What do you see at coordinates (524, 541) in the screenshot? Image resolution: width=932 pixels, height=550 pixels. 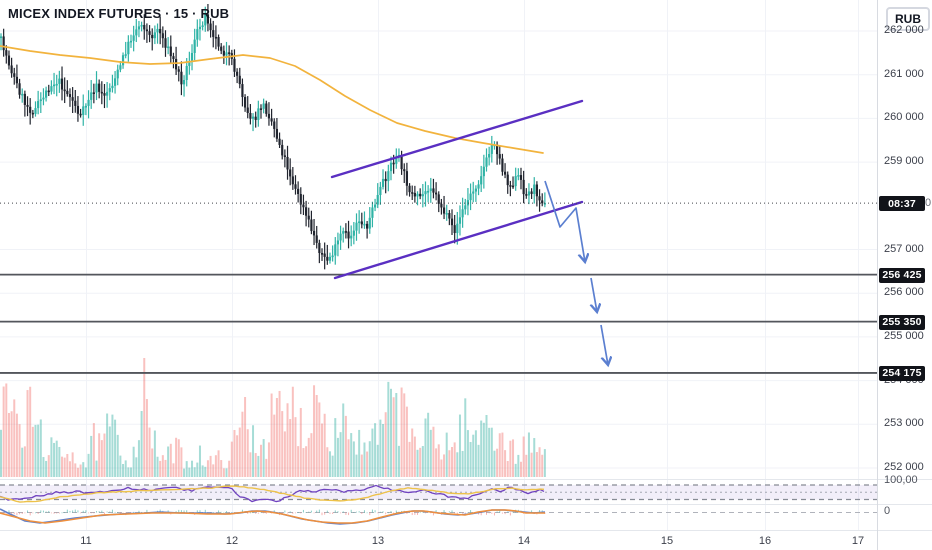 I see `time-tick-label: 14` at bounding box center [524, 541].